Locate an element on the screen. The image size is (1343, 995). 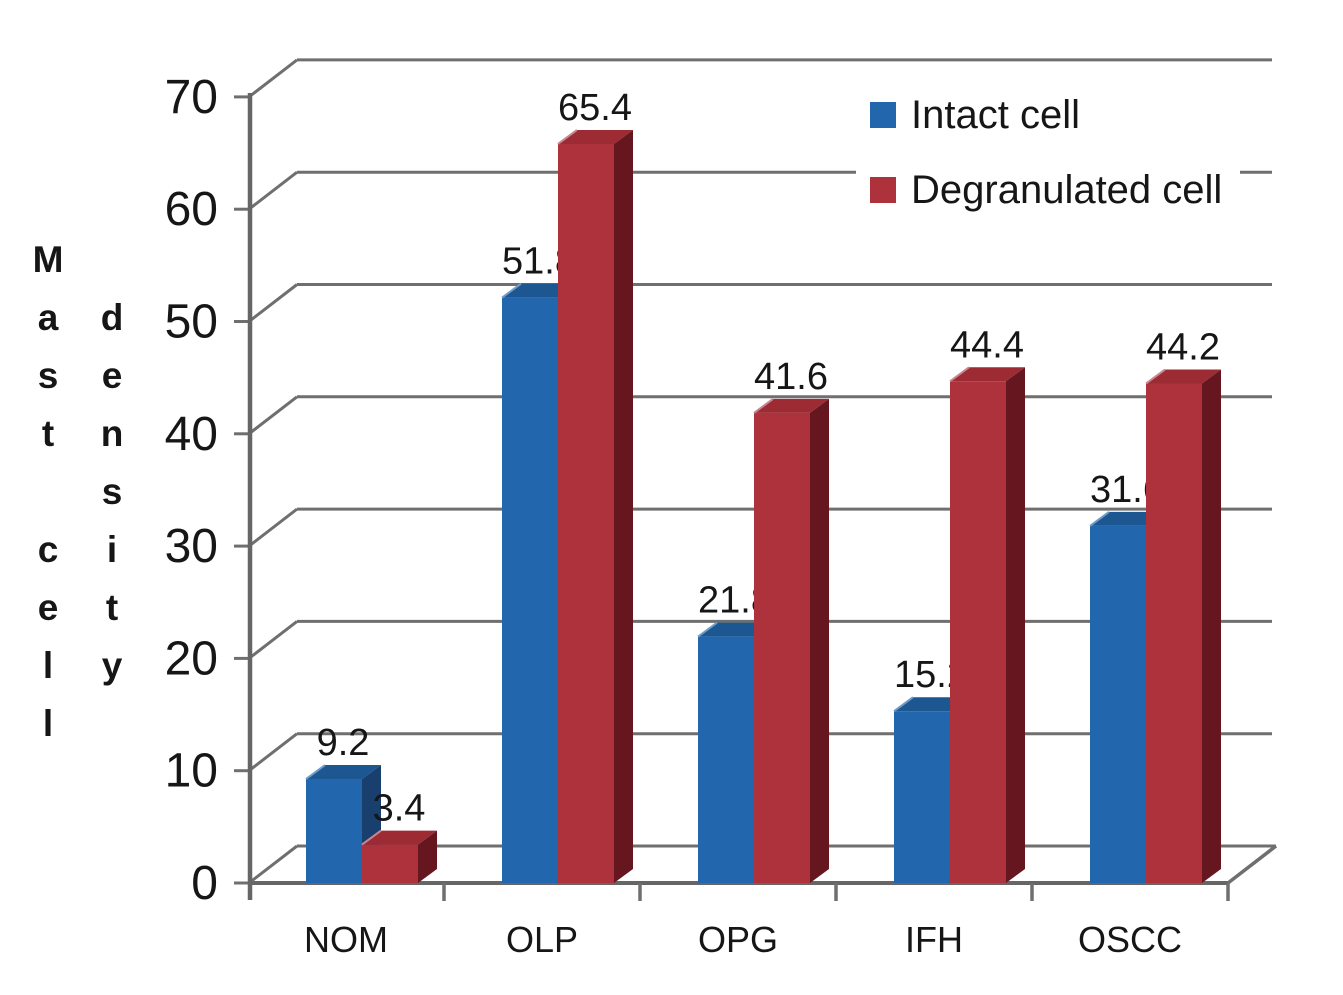
y-tick-label: 60 is located at coordinates (191, 209).